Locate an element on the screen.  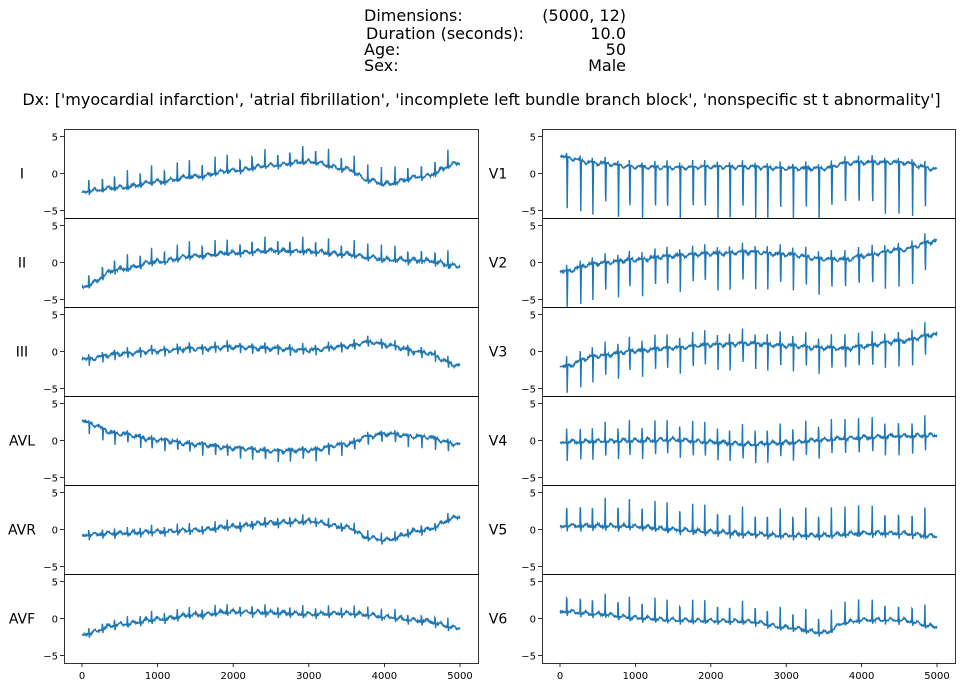
x-tick-label-v6-0: 0 is located at coordinates (560, 676).